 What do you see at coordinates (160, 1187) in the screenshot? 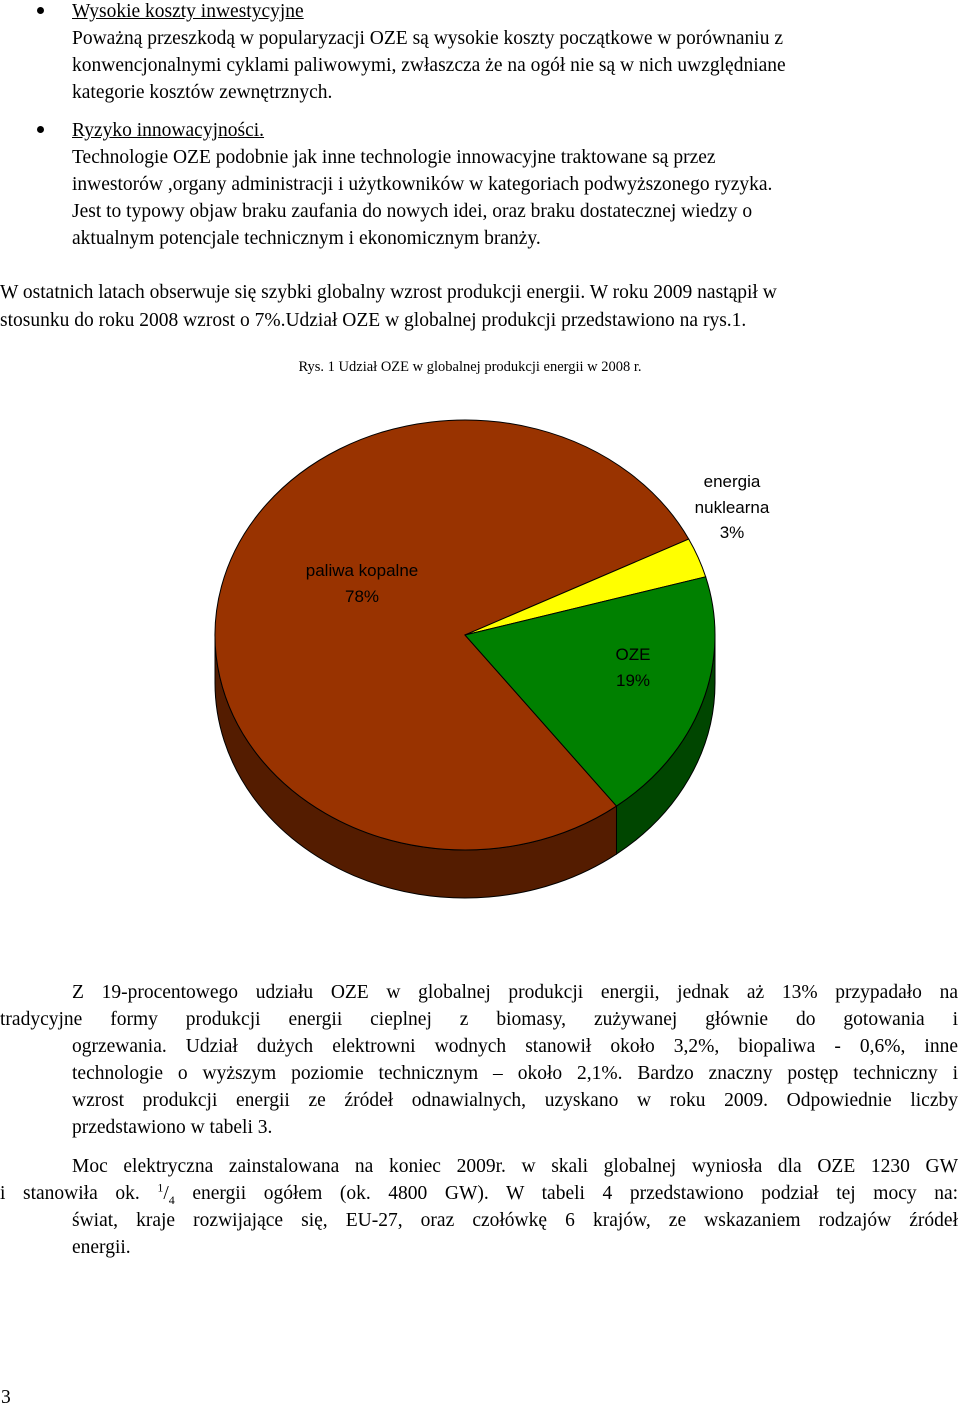
I see `text-run: 1` at bounding box center [160, 1187].